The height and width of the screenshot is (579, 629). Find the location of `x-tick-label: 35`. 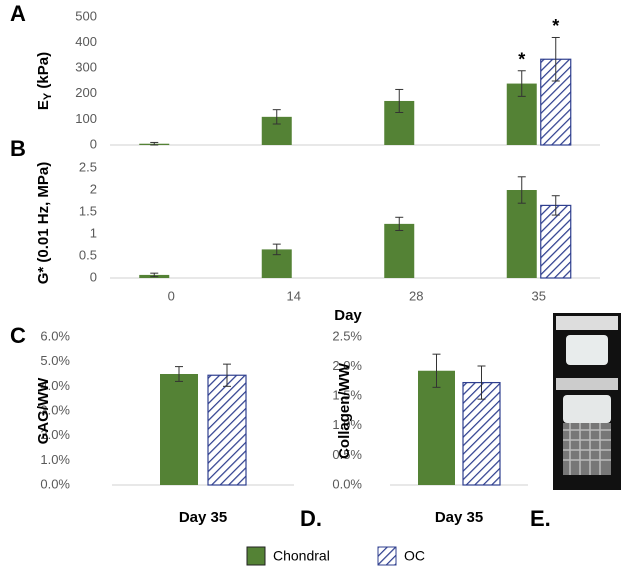

x-tick-label: 35 is located at coordinates (539, 295).